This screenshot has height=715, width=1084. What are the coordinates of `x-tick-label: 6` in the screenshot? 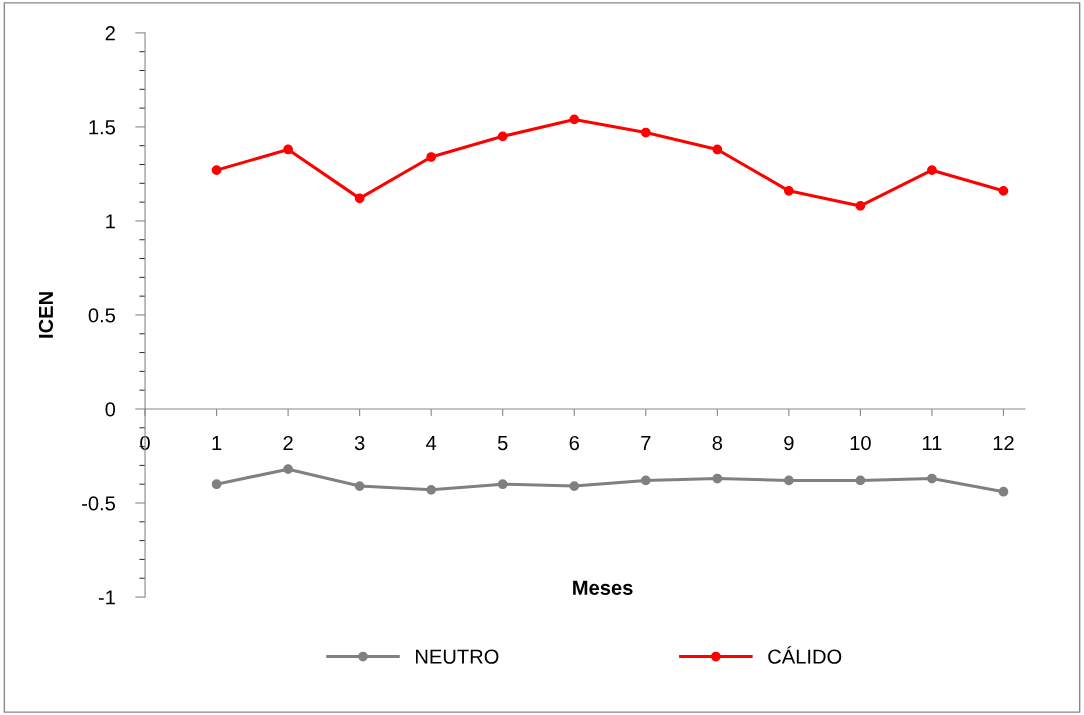 It's located at (574, 443).